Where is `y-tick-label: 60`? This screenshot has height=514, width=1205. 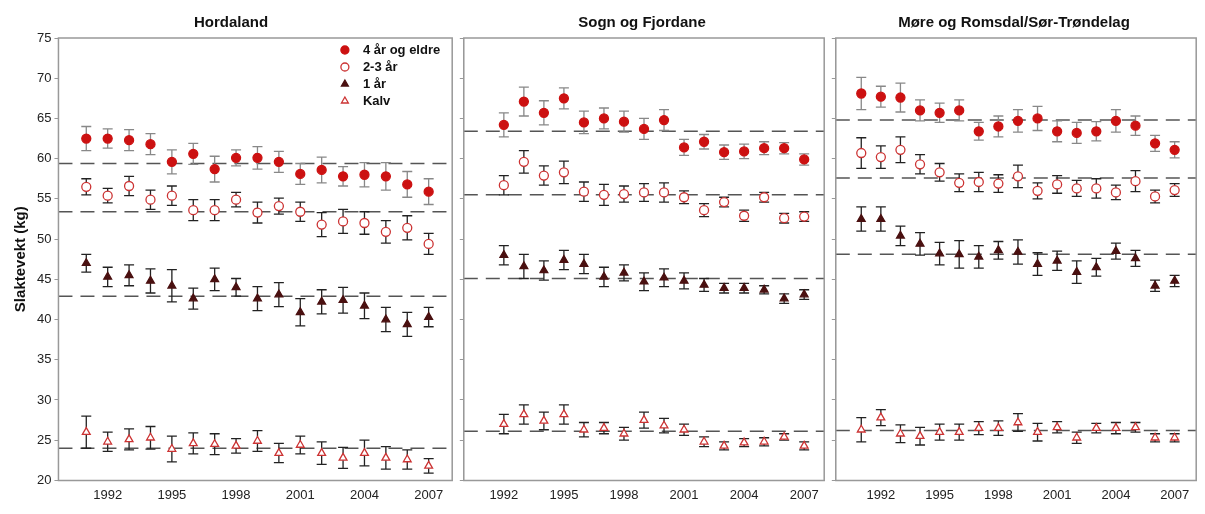 y-tick-label: 60 is located at coordinates (44, 158).